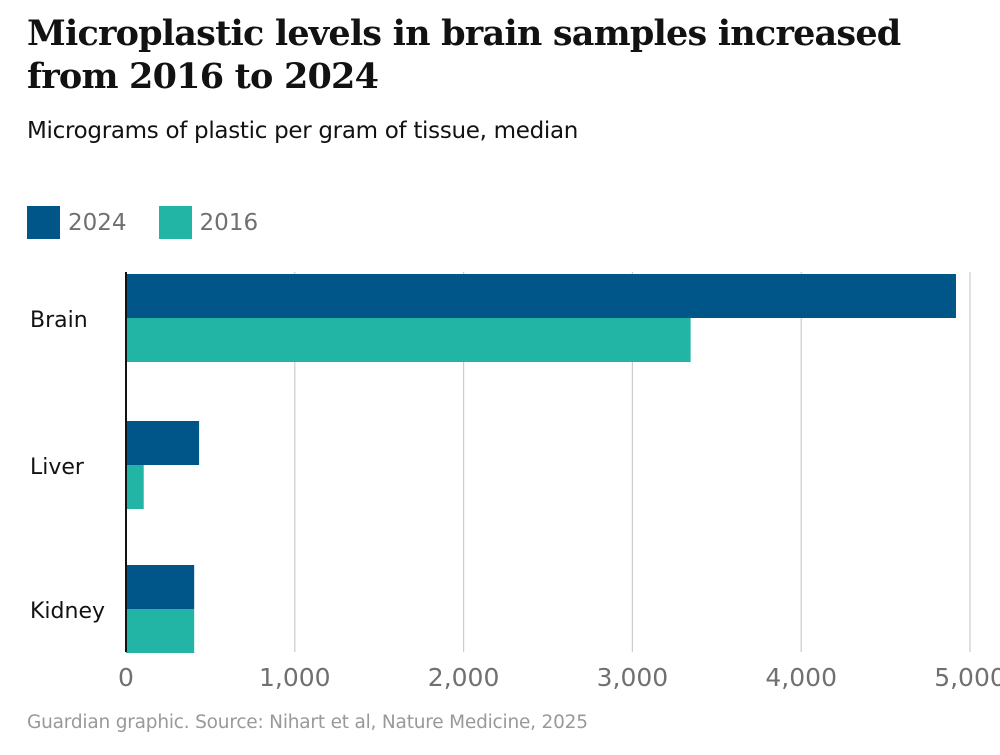 The width and height of the screenshot is (1000, 755). Describe the element at coordinates (295, 677) in the screenshot. I see `x-tick-label: 1,000` at that location.